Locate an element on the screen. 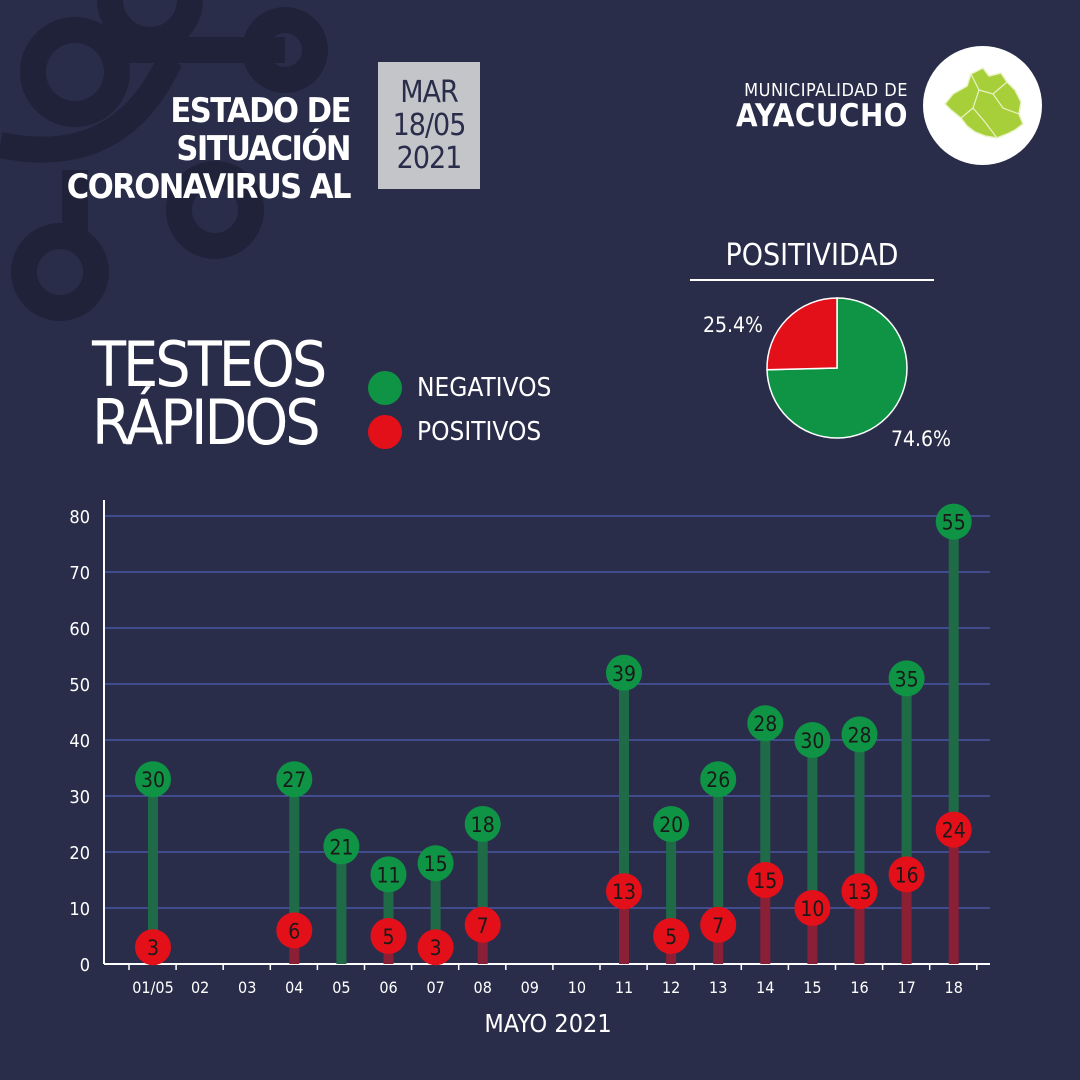 The height and width of the screenshot is (1080, 1080). header-title-line2: CORONAVIRUS AL is located at coordinates (209, 187).